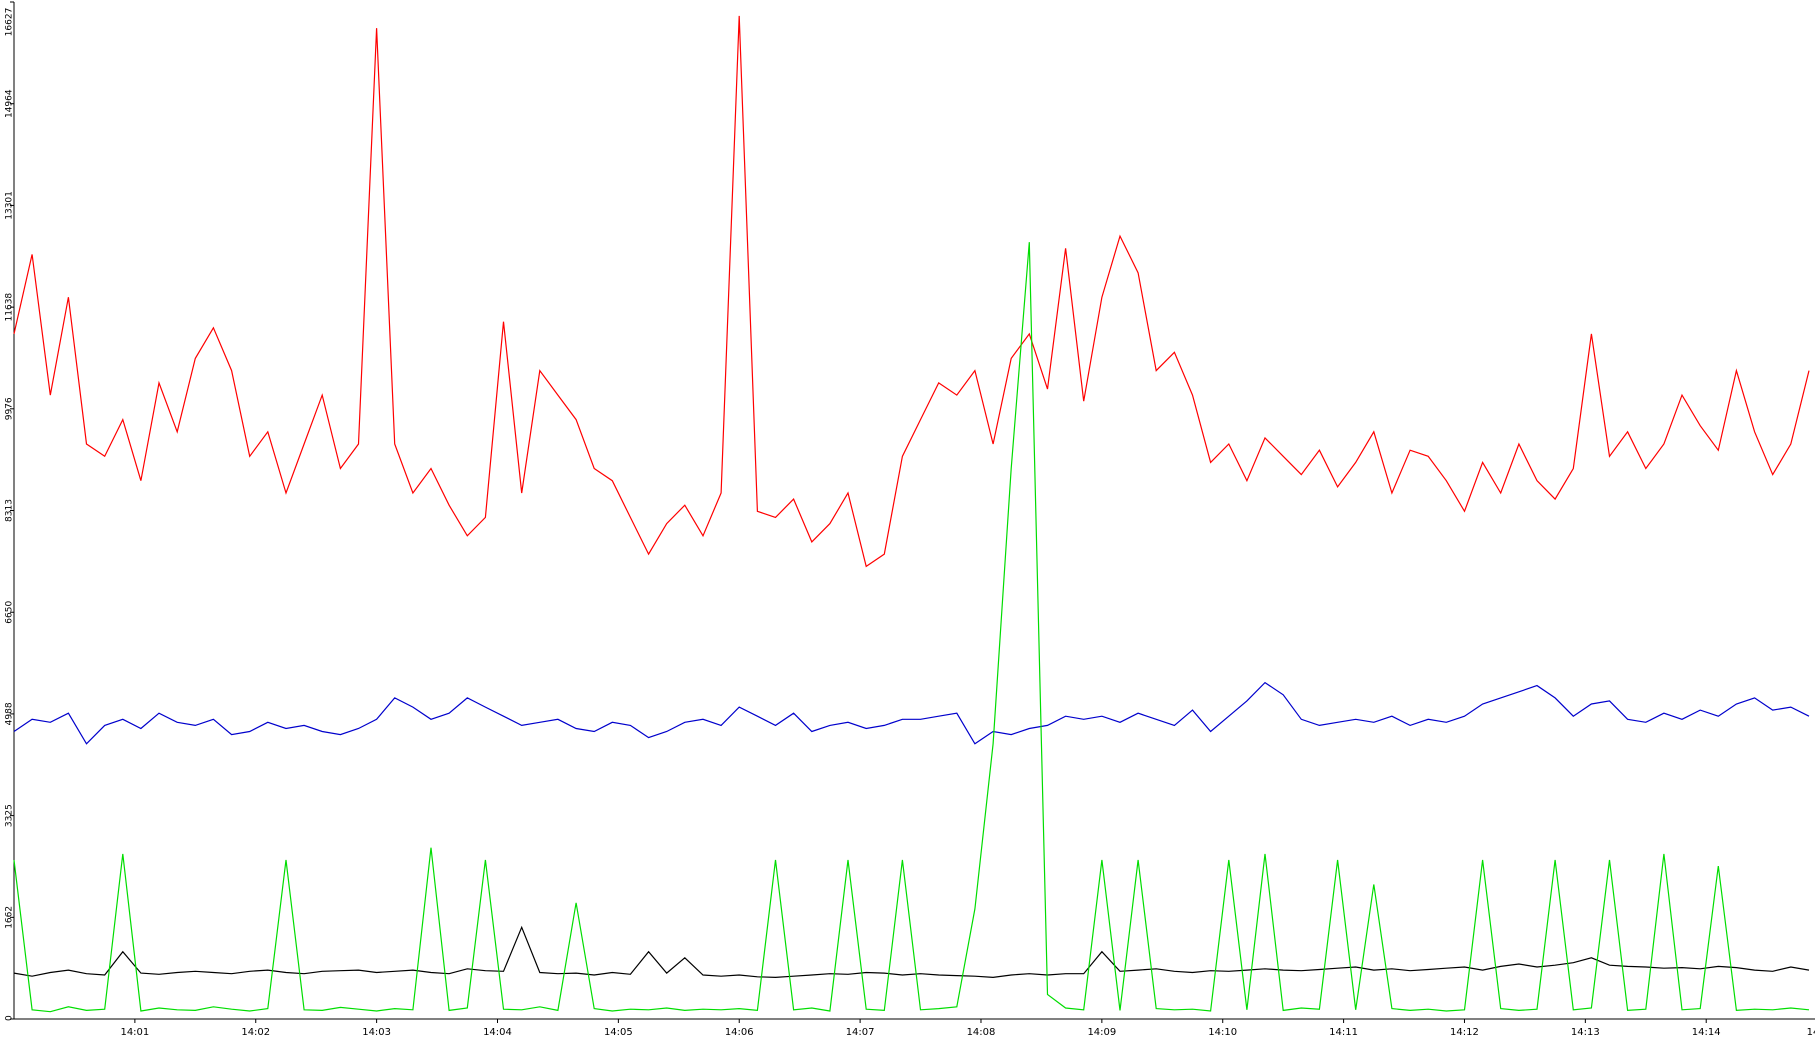 This screenshot has width=1815, height=1039. Describe the element at coordinates (10, 103) in the screenshot. I see `y-tick-label: 14964` at that location.